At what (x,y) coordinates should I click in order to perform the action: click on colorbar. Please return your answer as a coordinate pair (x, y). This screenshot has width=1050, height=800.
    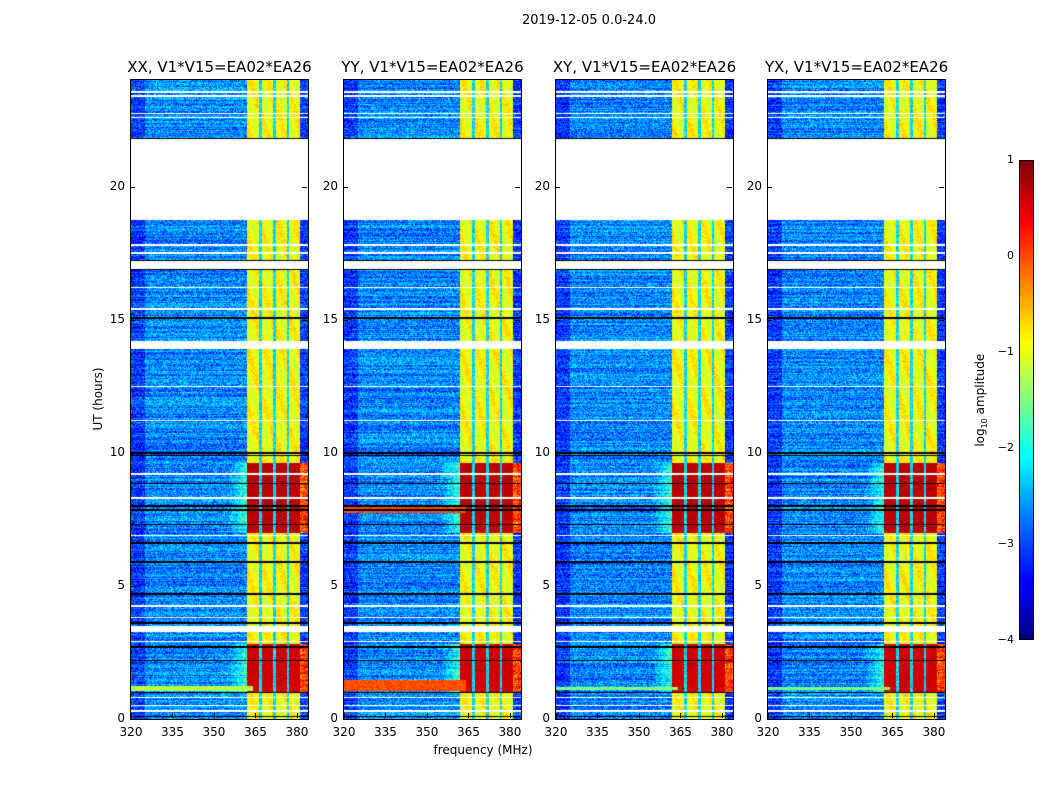
    Looking at the image, I should click on (1026, 400).